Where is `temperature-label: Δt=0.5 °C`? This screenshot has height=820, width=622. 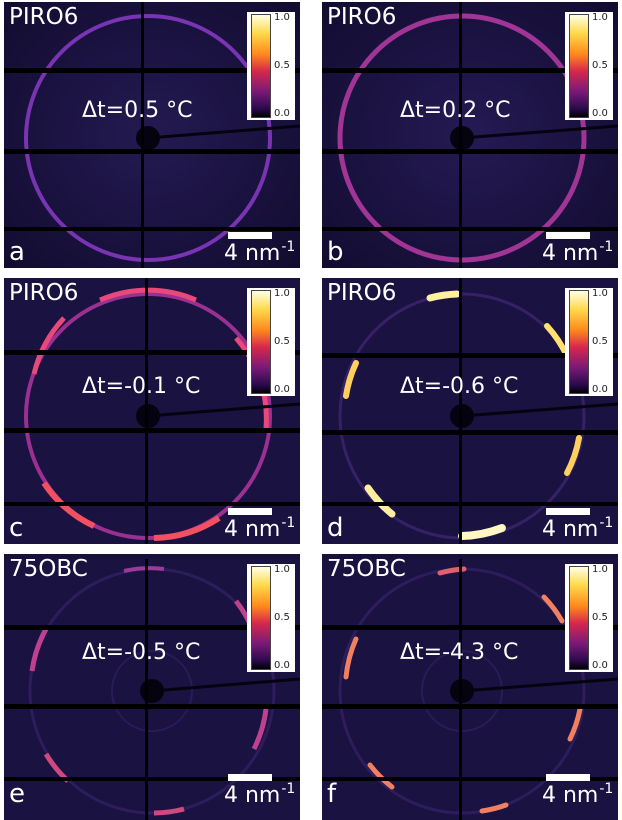 temperature-label: Δt=0.5 °C is located at coordinates (137, 110).